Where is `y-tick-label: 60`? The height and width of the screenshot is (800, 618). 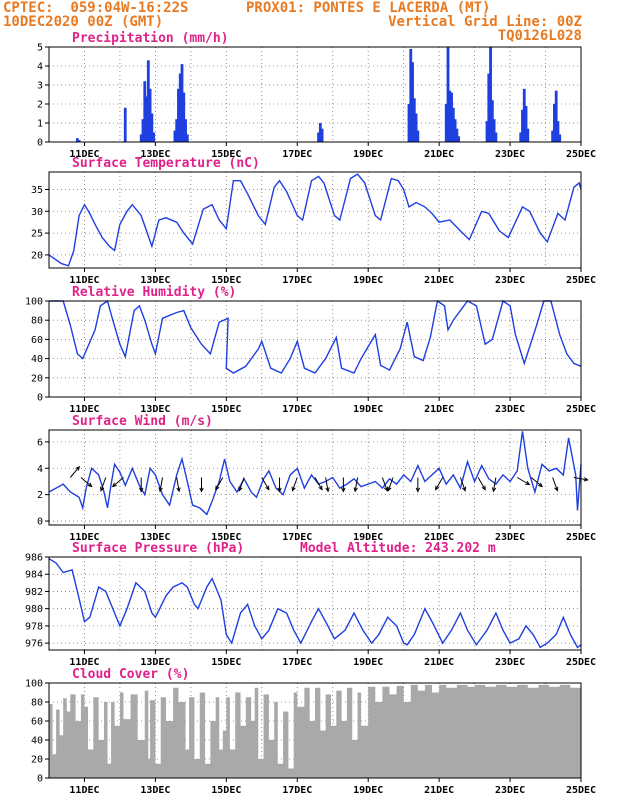
y-tick-label: 60 is located at coordinates (37, 340).